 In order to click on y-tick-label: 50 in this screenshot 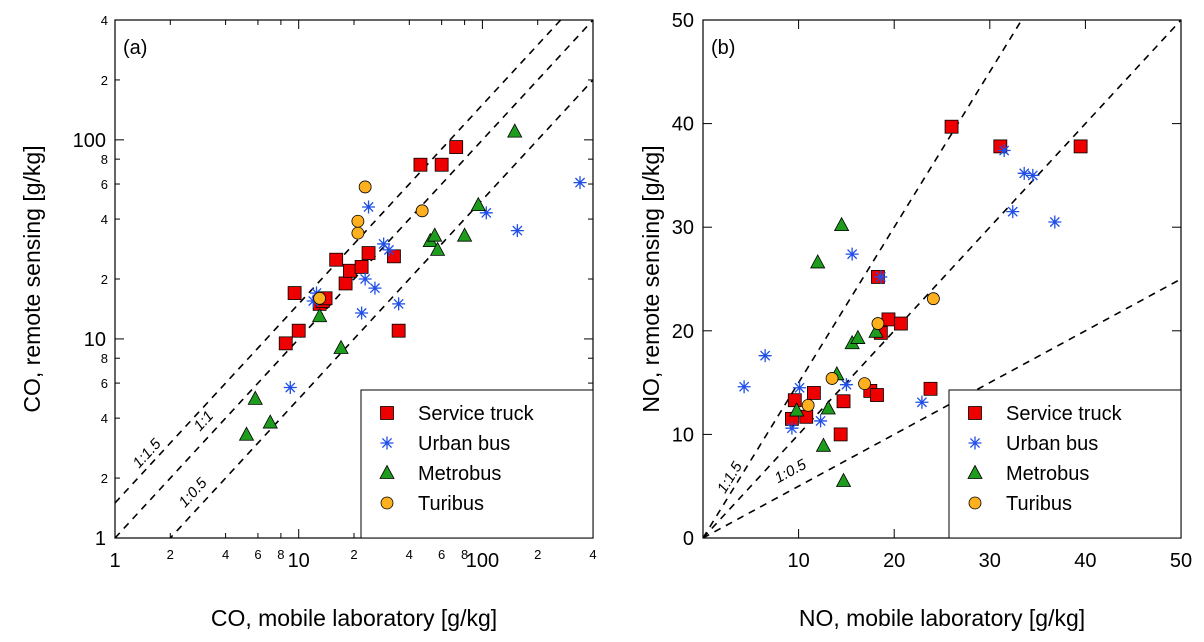, I will do `click(683, 21)`.